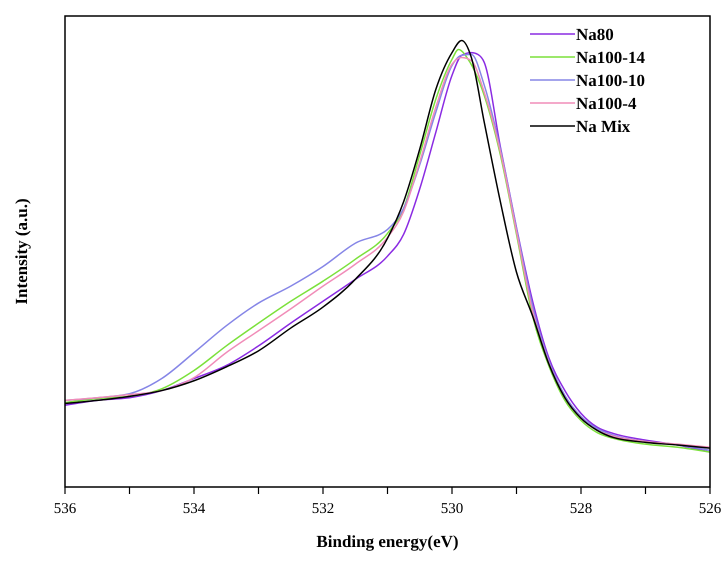 The image size is (728, 561). What do you see at coordinates (611, 57) in the screenshot?
I see `legend-label: Na100-14` at bounding box center [611, 57].